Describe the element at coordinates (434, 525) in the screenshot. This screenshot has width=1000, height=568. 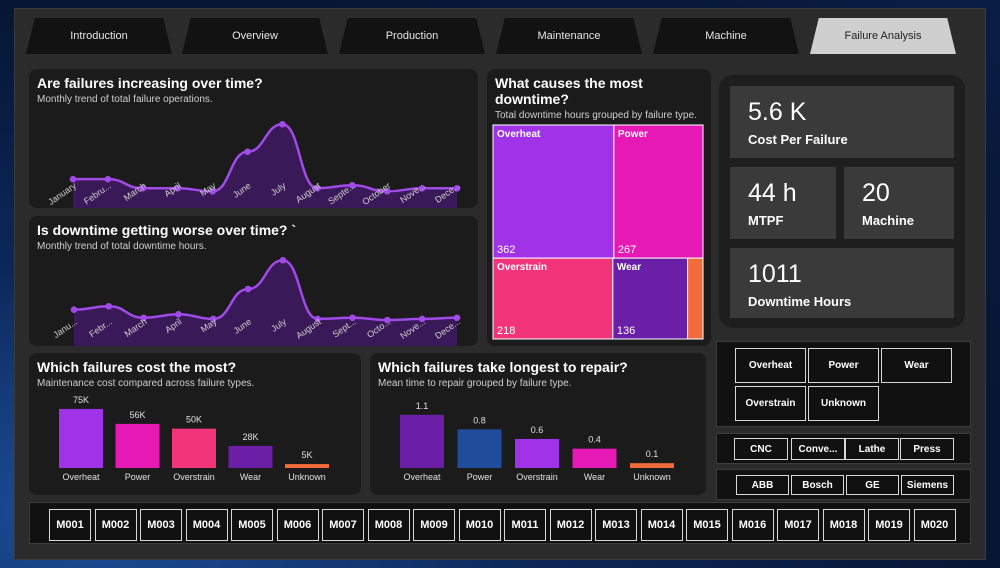
I see `slicer-machine-m009: M009` at that location.